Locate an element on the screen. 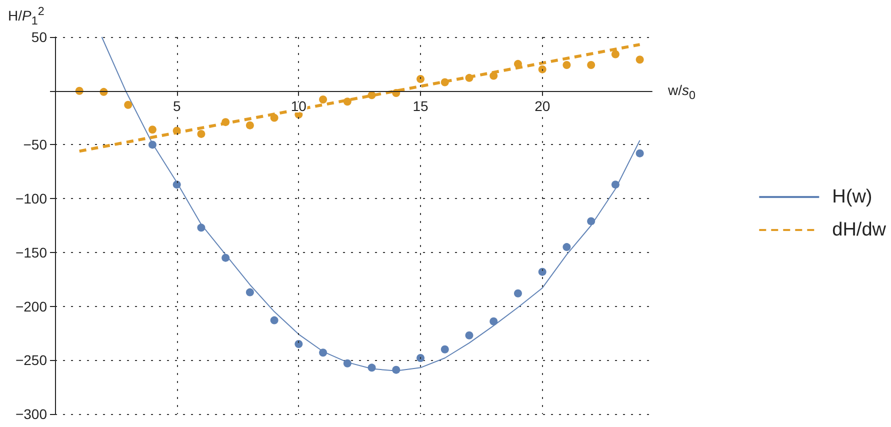 The width and height of the screenshot is (891, 427). y-tick-label: −300 is located at coordinates (31, 414).